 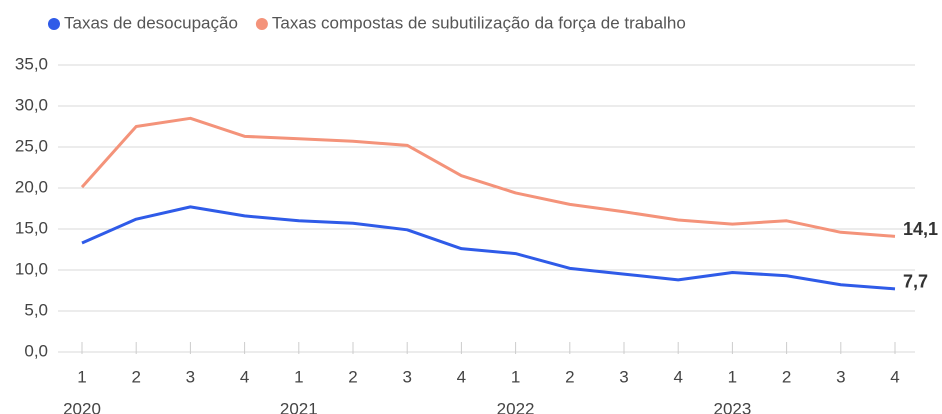 What do you see at coordinates (299, 406) in the screenshot?
I see `year-label: 2021` at bounding box center [299, 406].